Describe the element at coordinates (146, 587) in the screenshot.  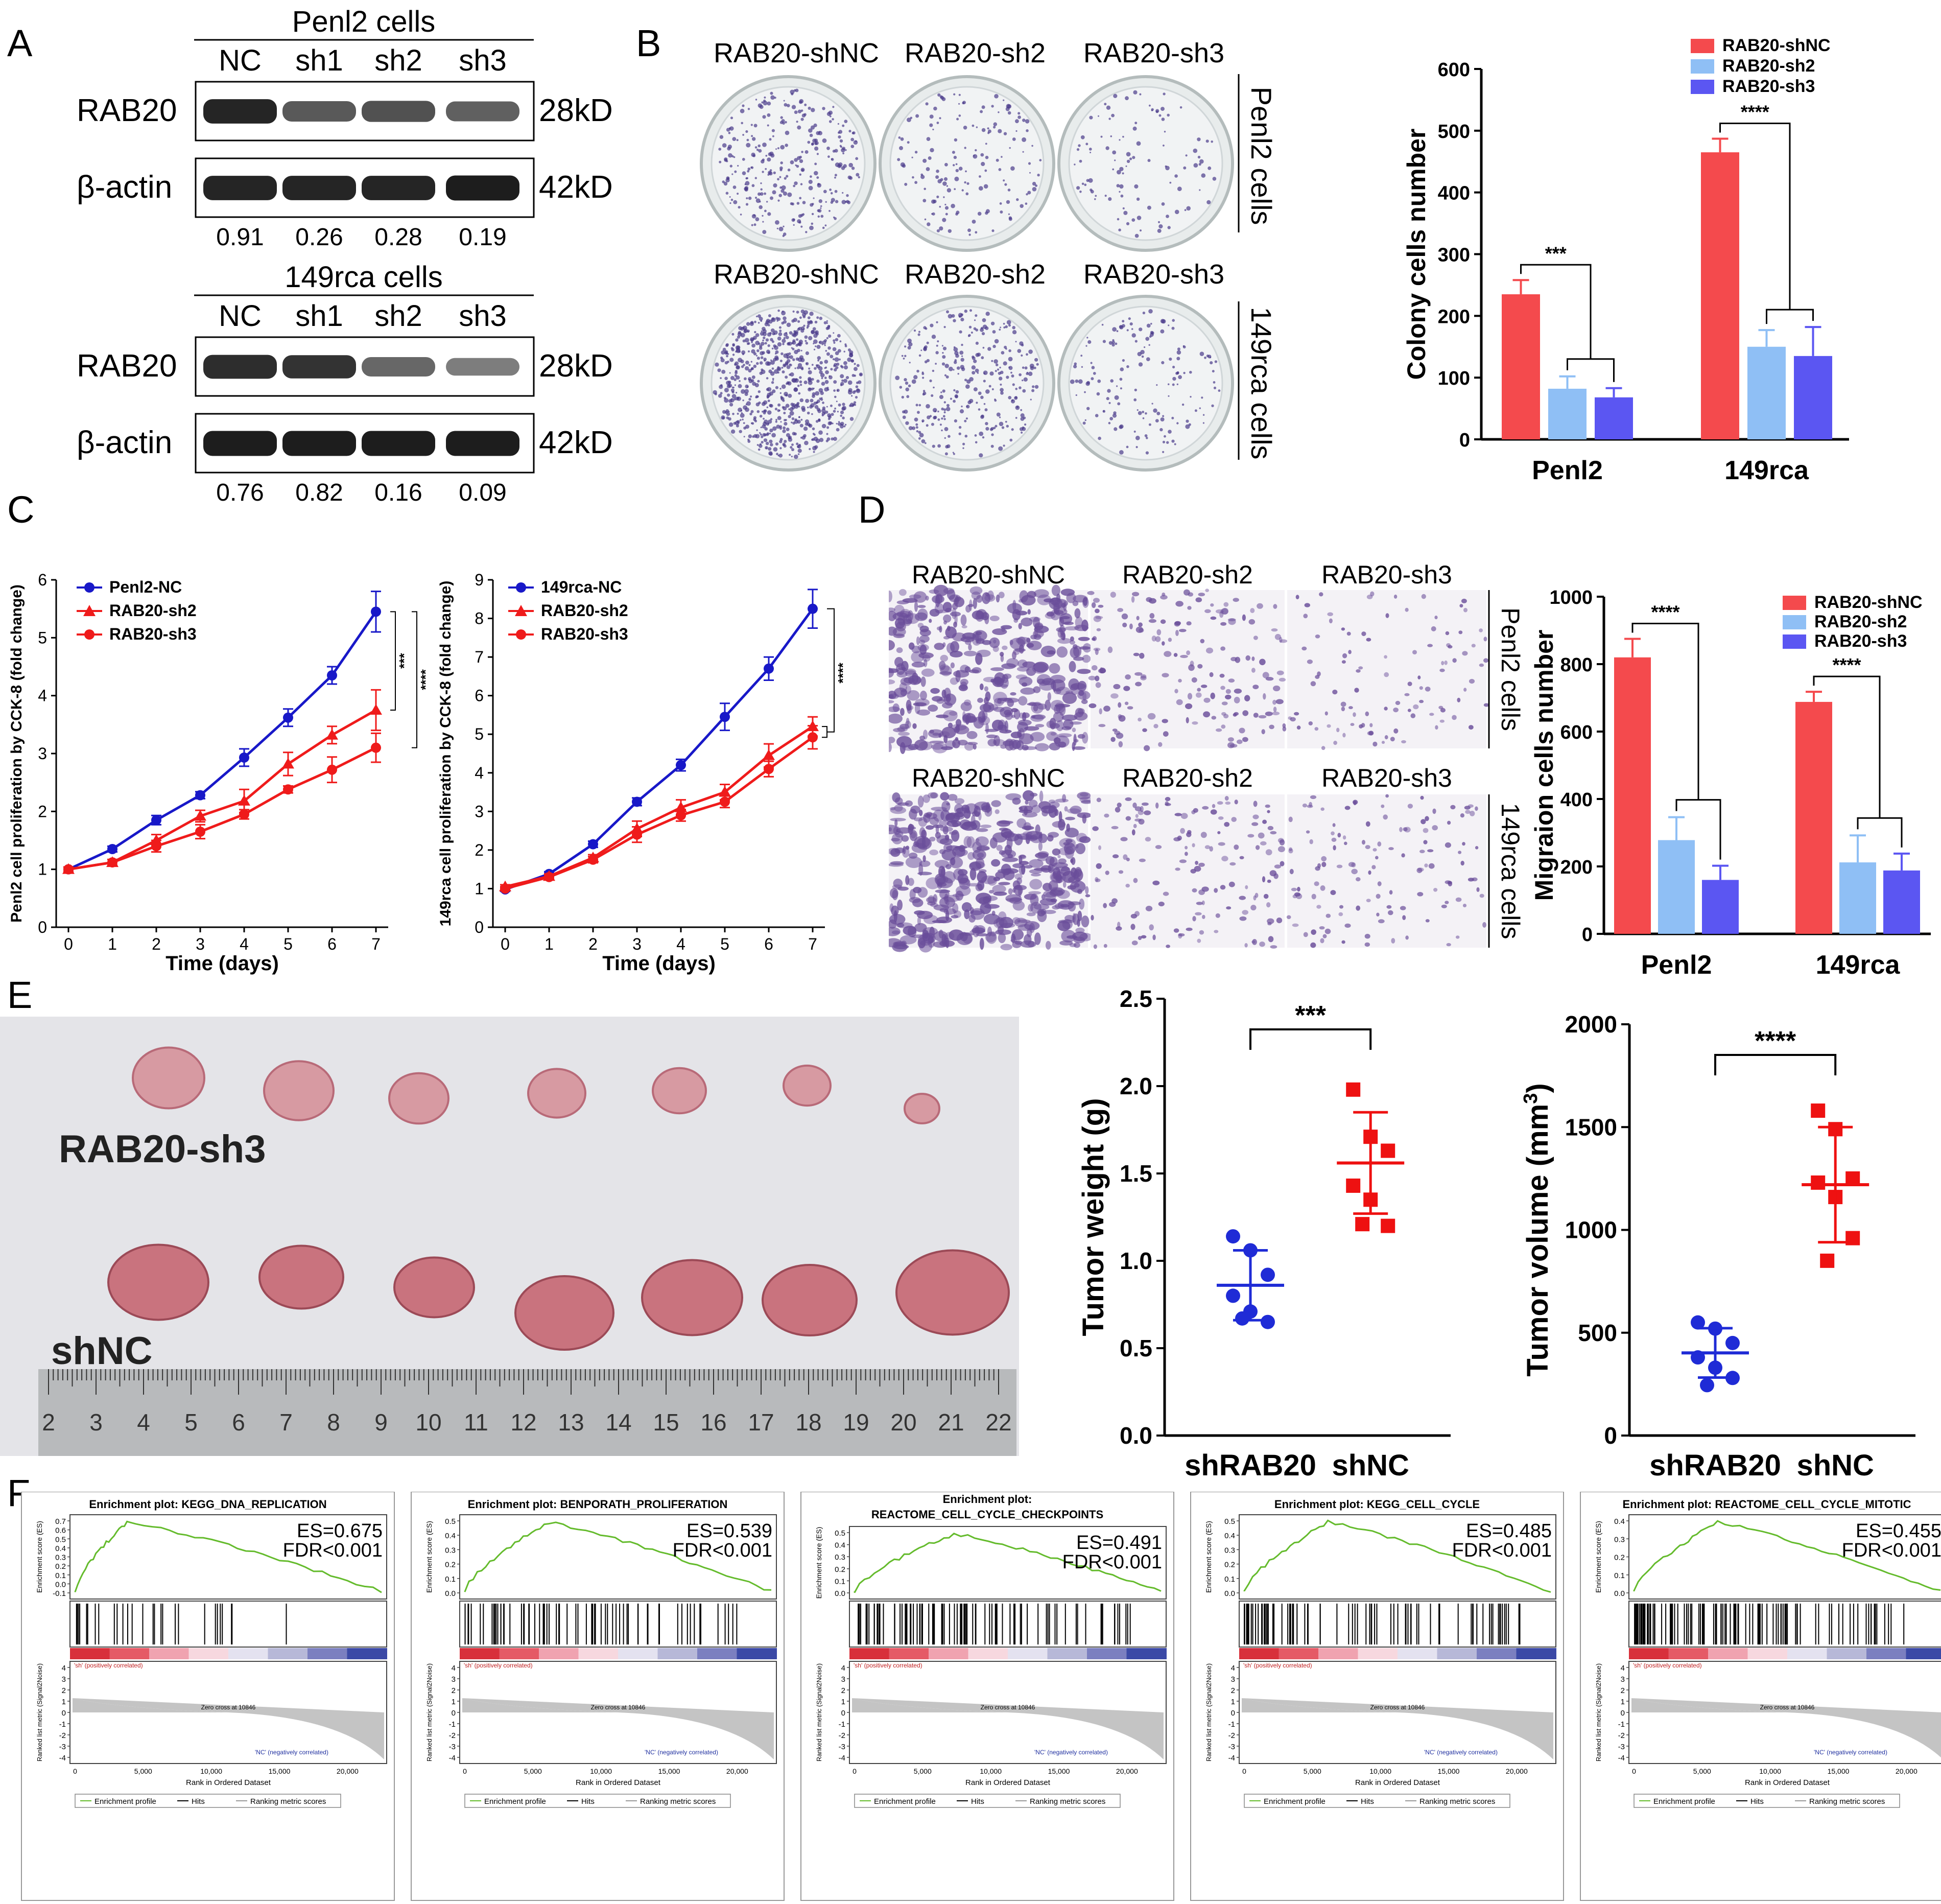
I see `legend-label: Penl2-NC` at that location.